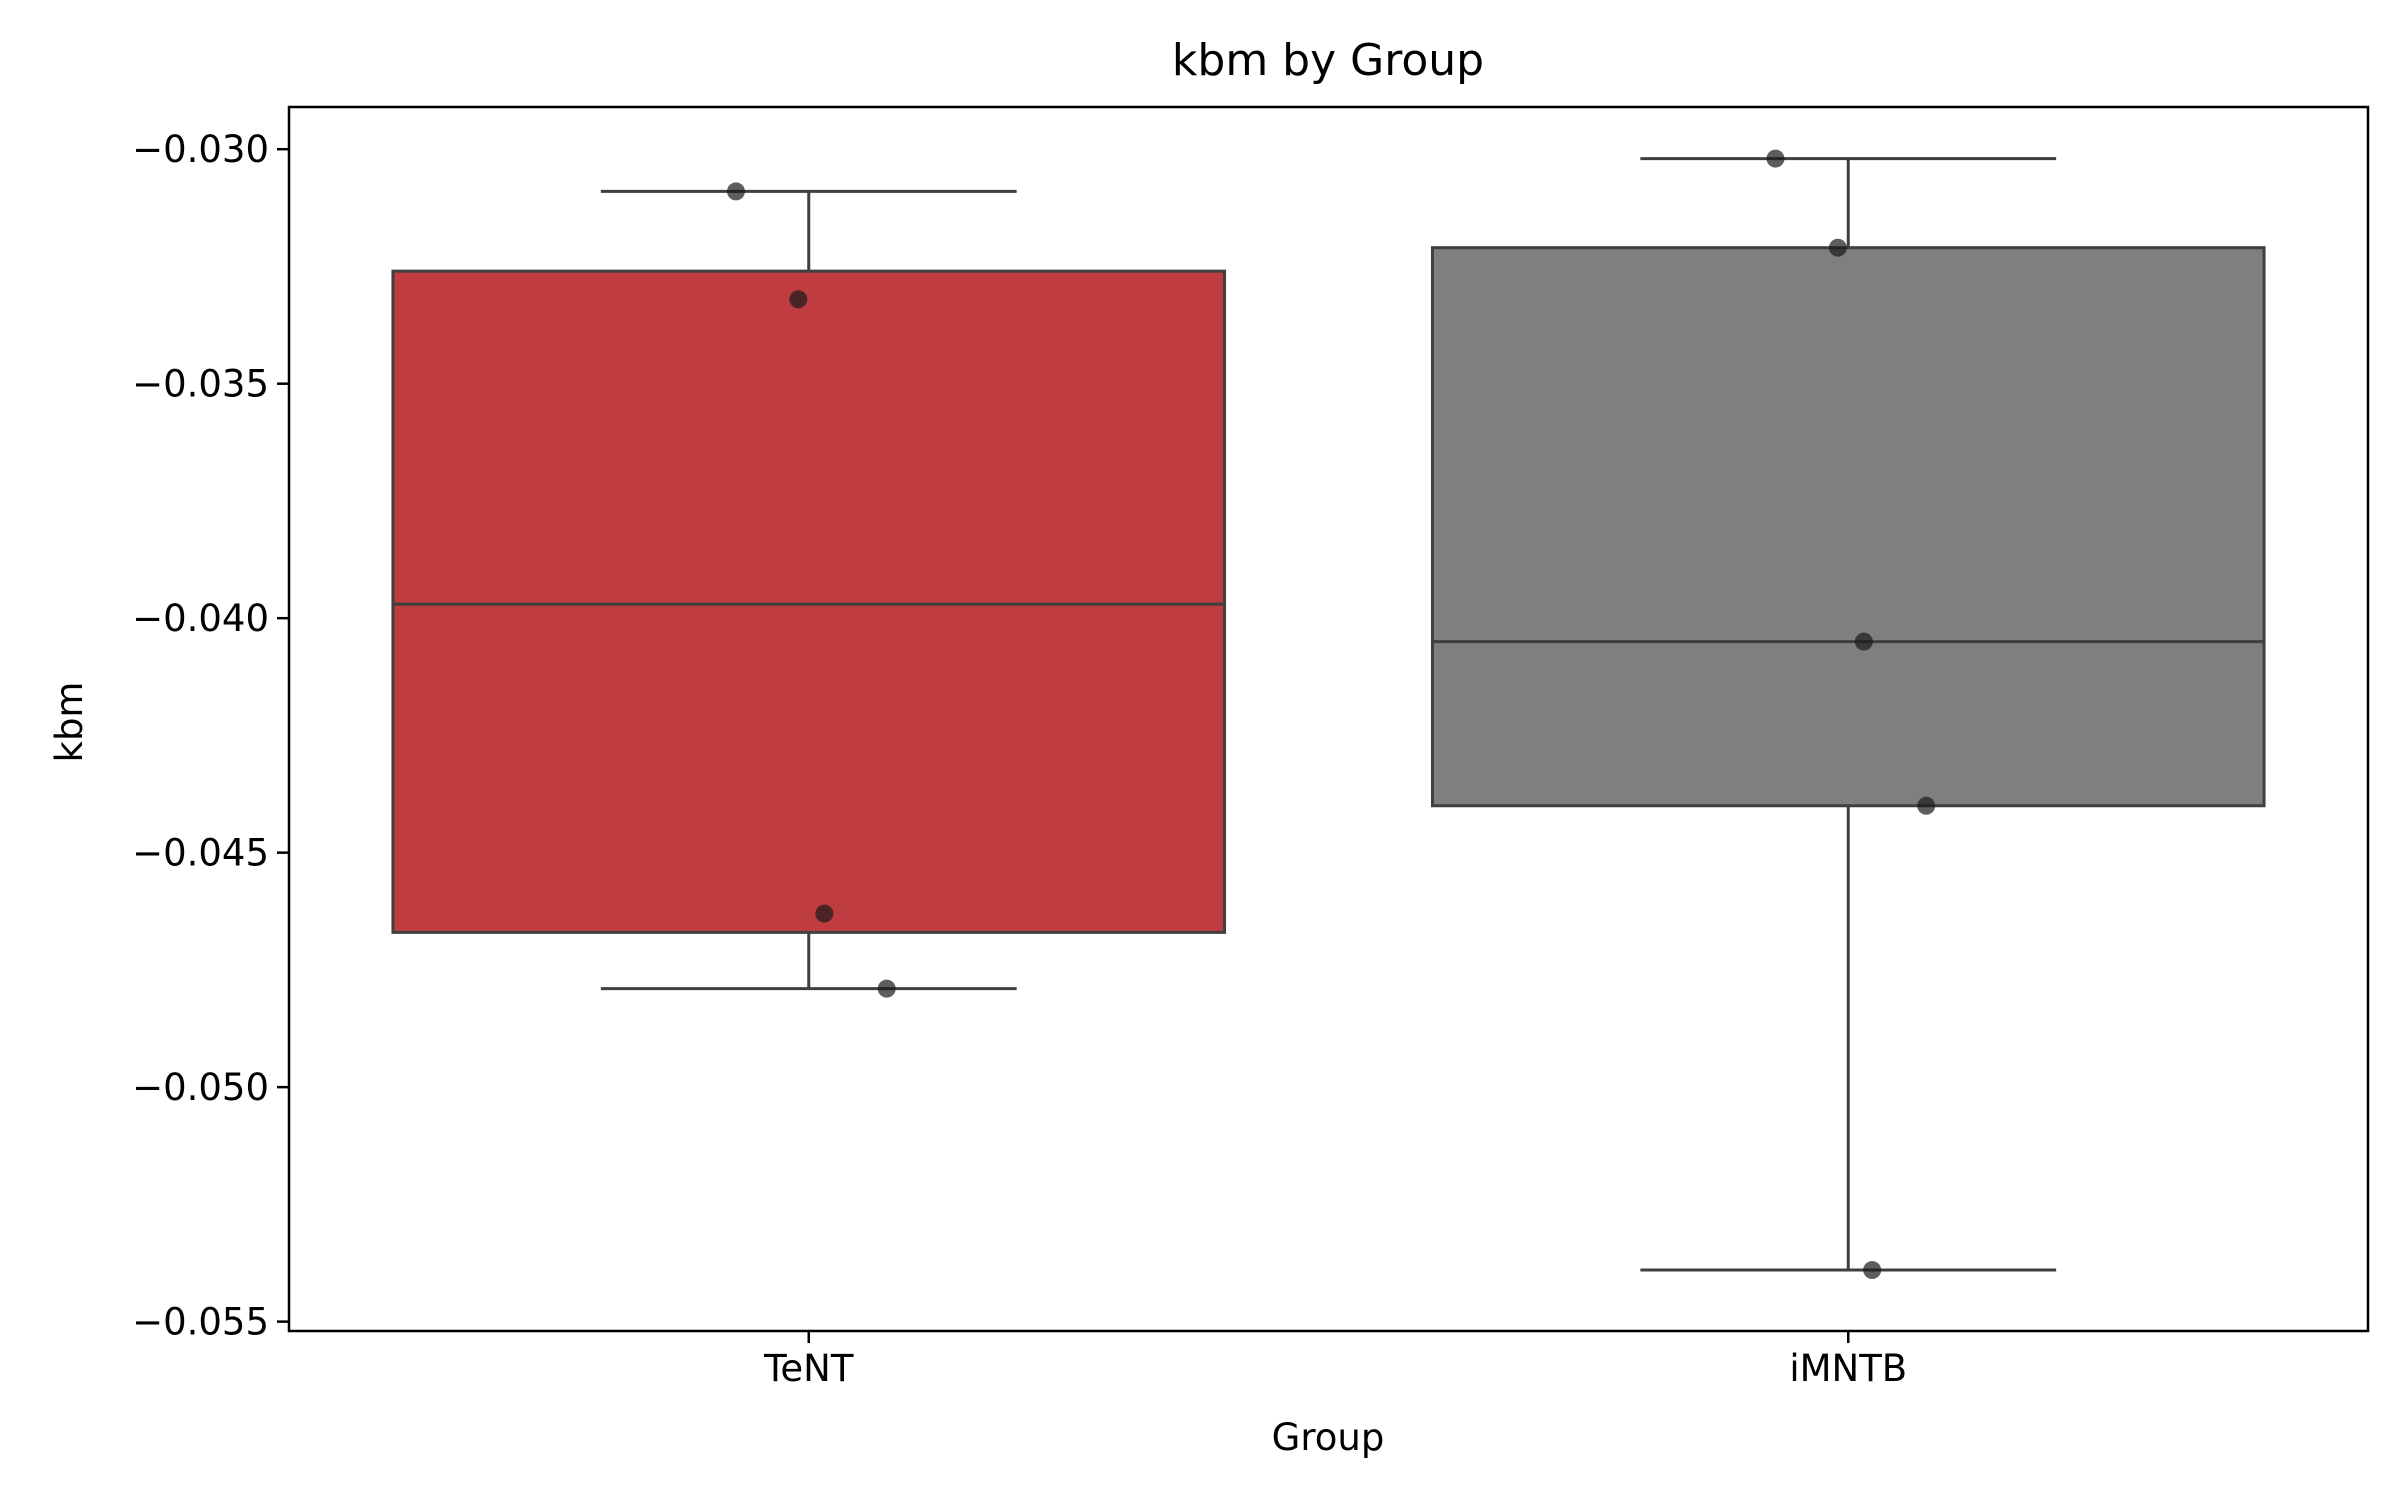 Image resolution: width=2400 pixels, height=1505 pixels. Describe the element at coordinates (808, 1368) in the screenshot. I see `x-tick-label: TeNT` at that location.